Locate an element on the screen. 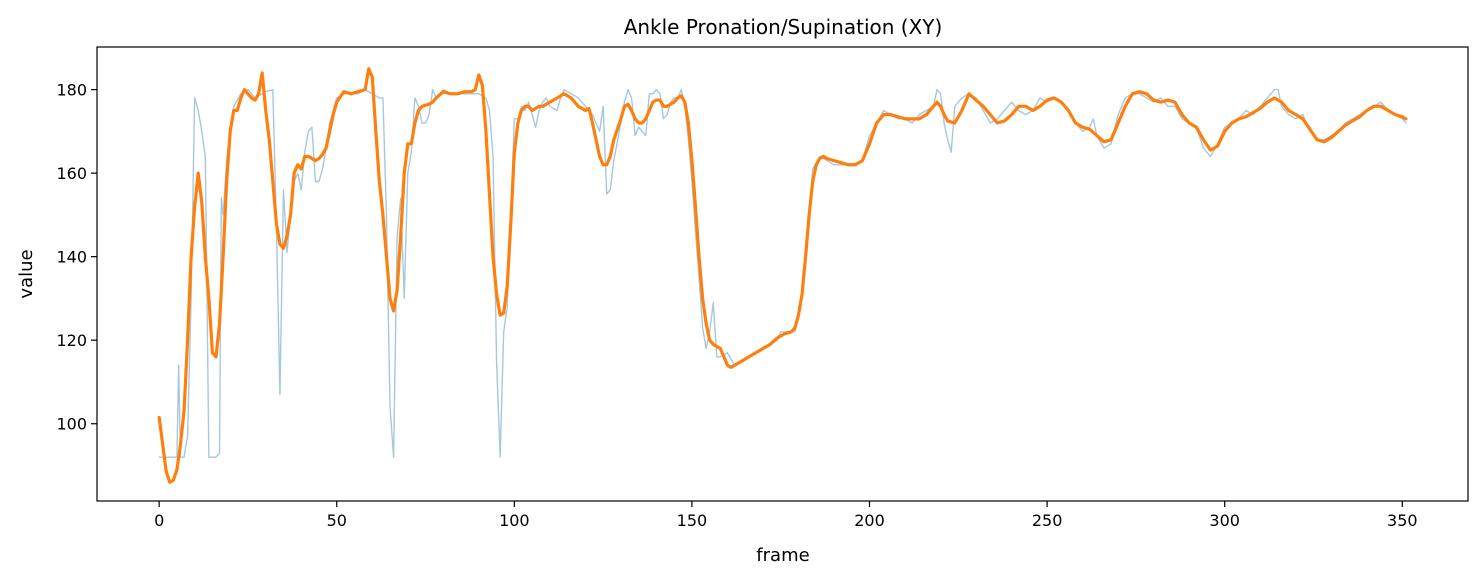 The image size is (1484, 585). y-tick-label: 180 is located at coordinates (71, 90).